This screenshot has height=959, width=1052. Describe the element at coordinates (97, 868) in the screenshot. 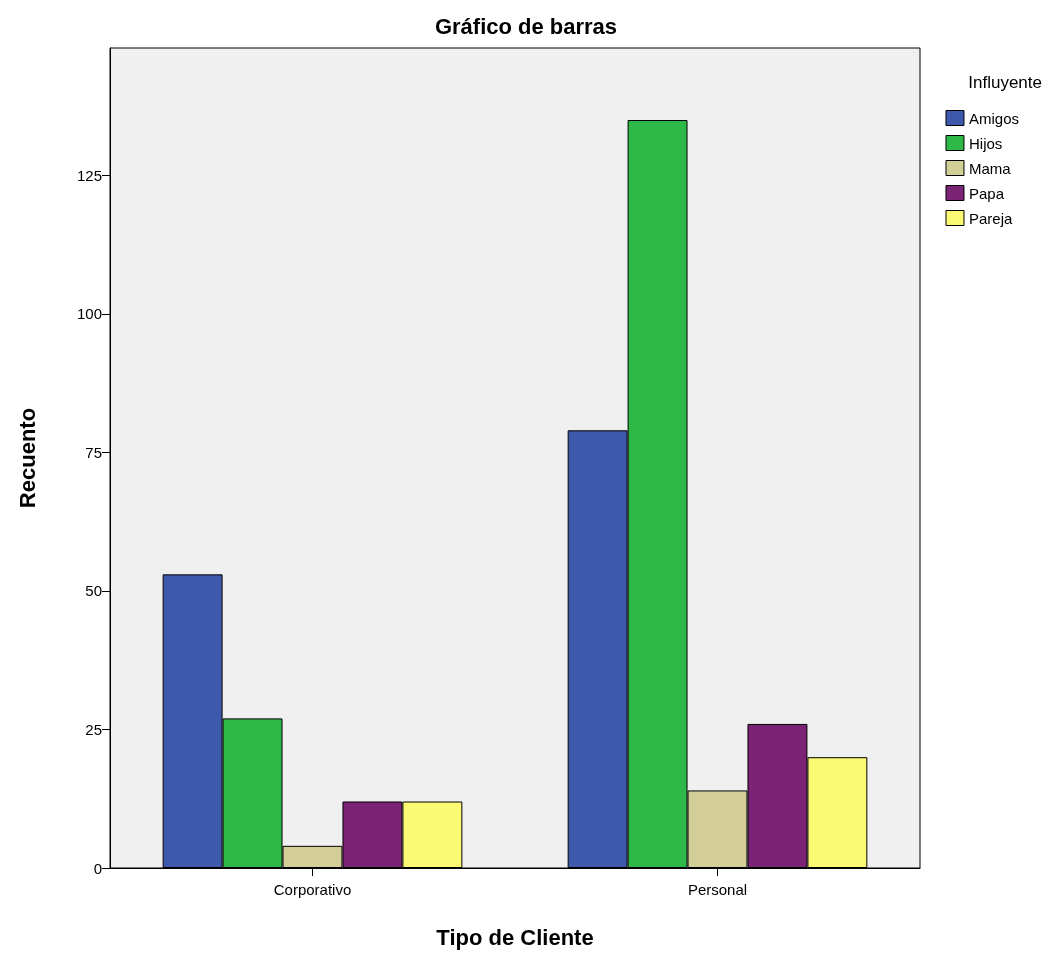

I see `y-tick-label: 0` at that location.